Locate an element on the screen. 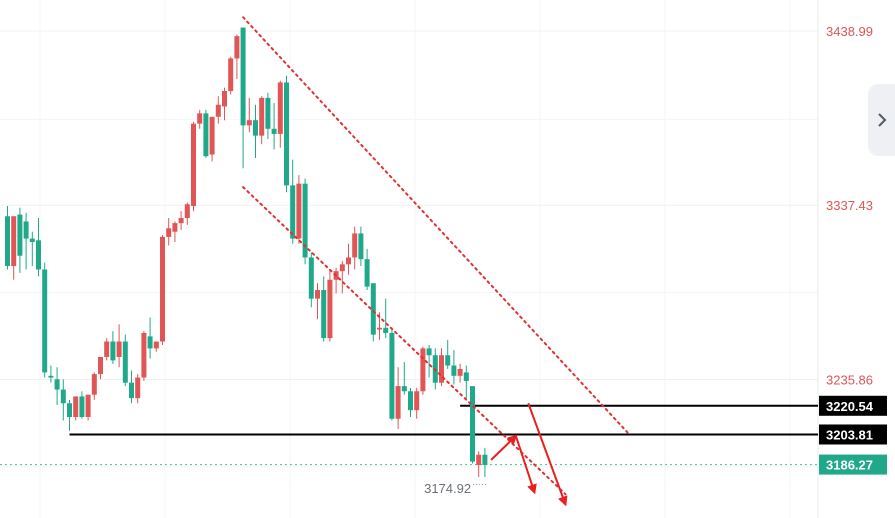  level-price-tag: 3220.54 is located at coordinates (853, 405).